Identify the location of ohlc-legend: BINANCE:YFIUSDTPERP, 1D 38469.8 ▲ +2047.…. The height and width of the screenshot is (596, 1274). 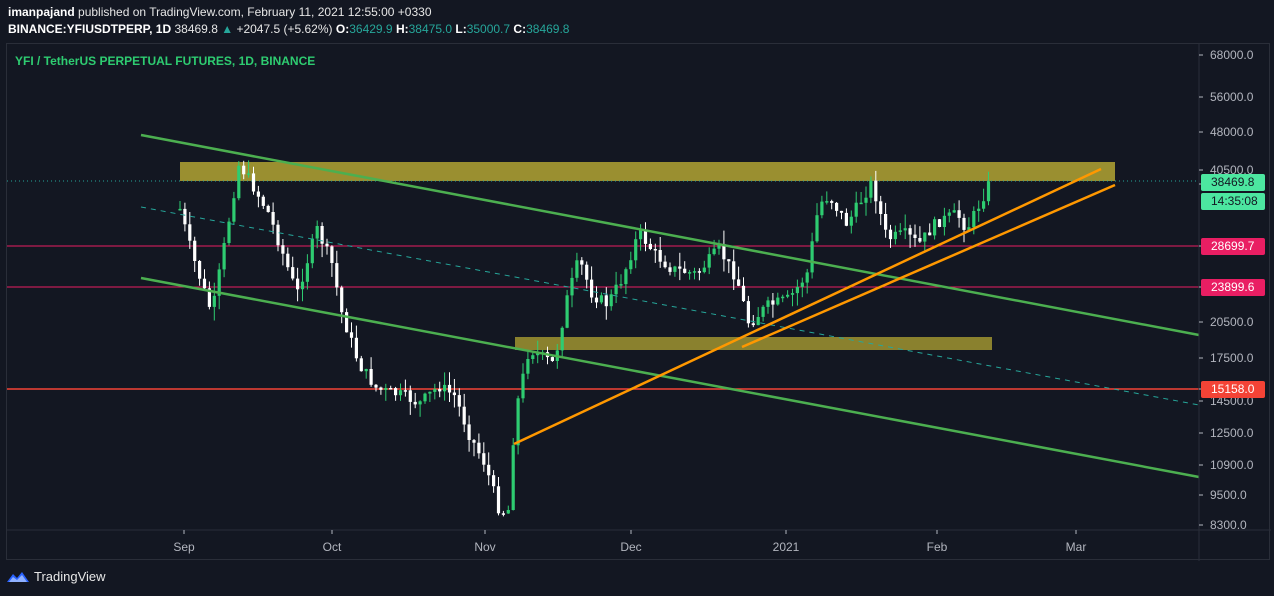
(288, 29).